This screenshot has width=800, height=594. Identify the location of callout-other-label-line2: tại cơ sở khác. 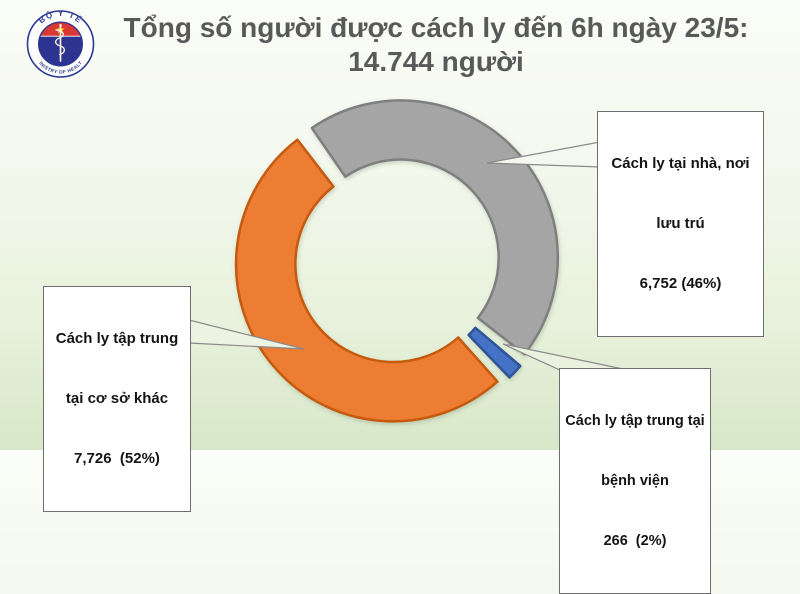
(117, 398).